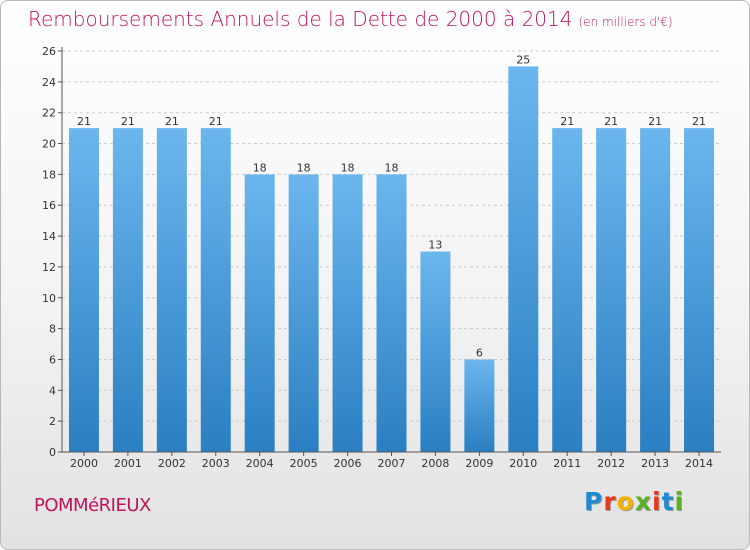 This screenshot has width=750, height=550. I want to click on y-tick-label: 14, so click(49, 236).